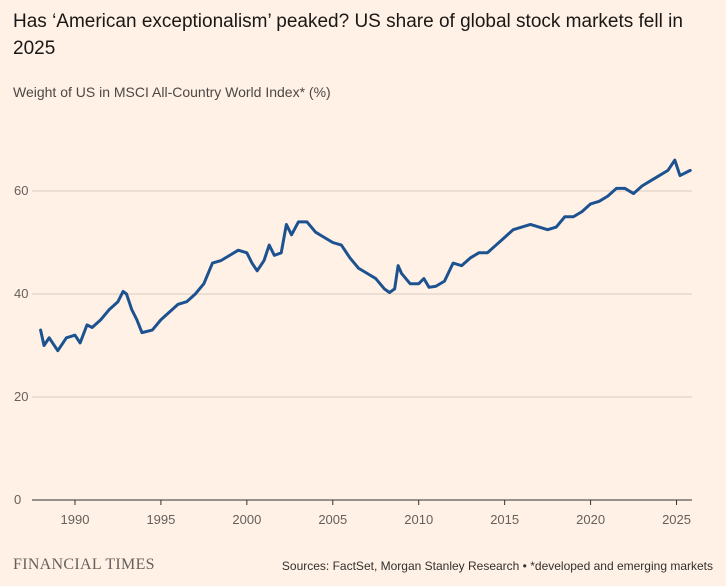 This screenshot has height=586, width=726. I want to click on x-tick-label: 2005, so click(332, 519).